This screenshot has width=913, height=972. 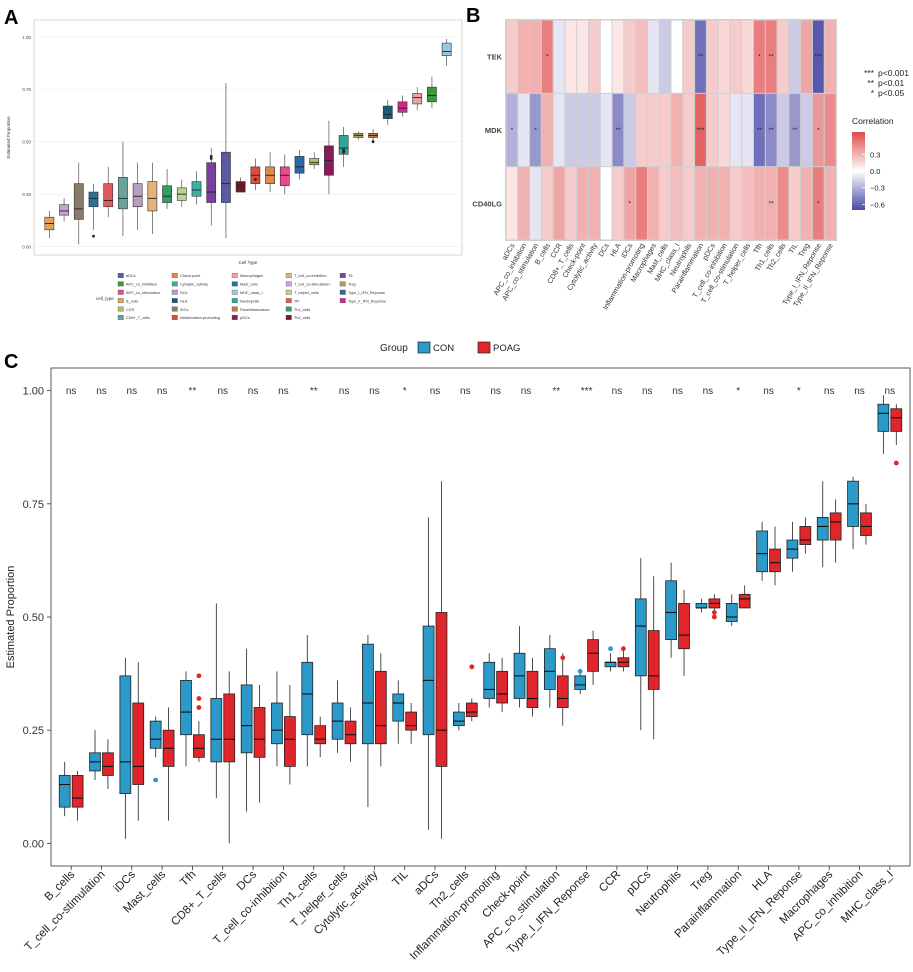 I want to click on panel-c-ytick: 0.75, so click(x=33, y=505).